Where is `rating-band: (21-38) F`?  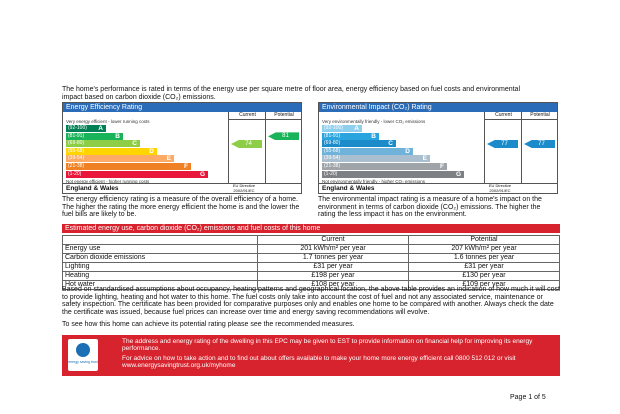 rating-band: (21-38) F is located at coordinates (384, 166).